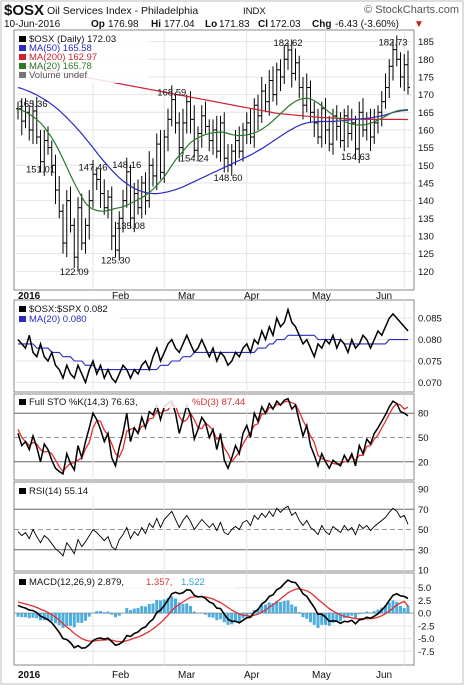 The height and width of the screenshot is (685, 464). Describe the element at coordinates (137, 402) in the screenshot. I see `stochastic-legend: Full STO %K(14,3) 76.63, %D(3) 87.44` at that location.